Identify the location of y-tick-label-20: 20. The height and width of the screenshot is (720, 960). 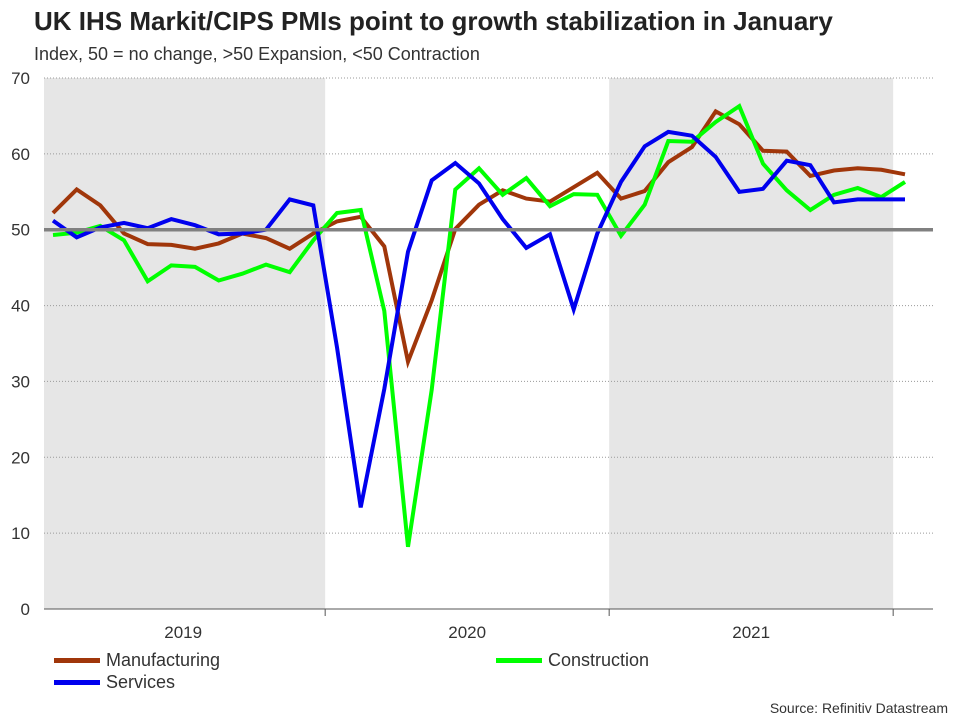
(20, 457).